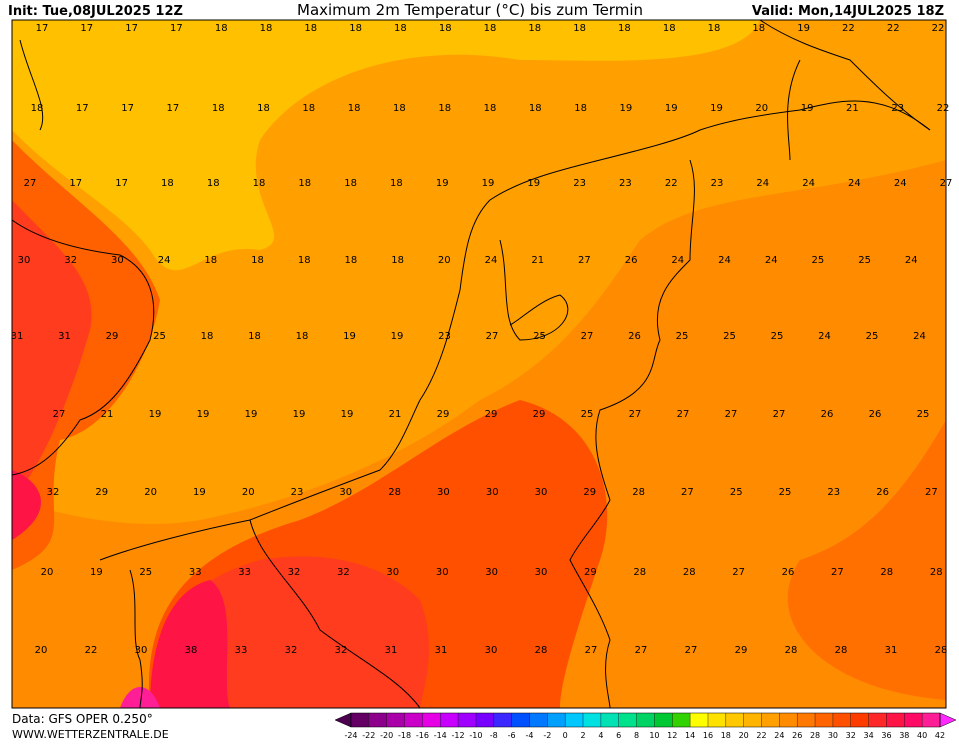 The width and height of the screenshot is (959, 745). What do you see at coordinates (744, 735) in the screenshot?
I see `colorbar-label: 20` at bounding box center [744, 735].